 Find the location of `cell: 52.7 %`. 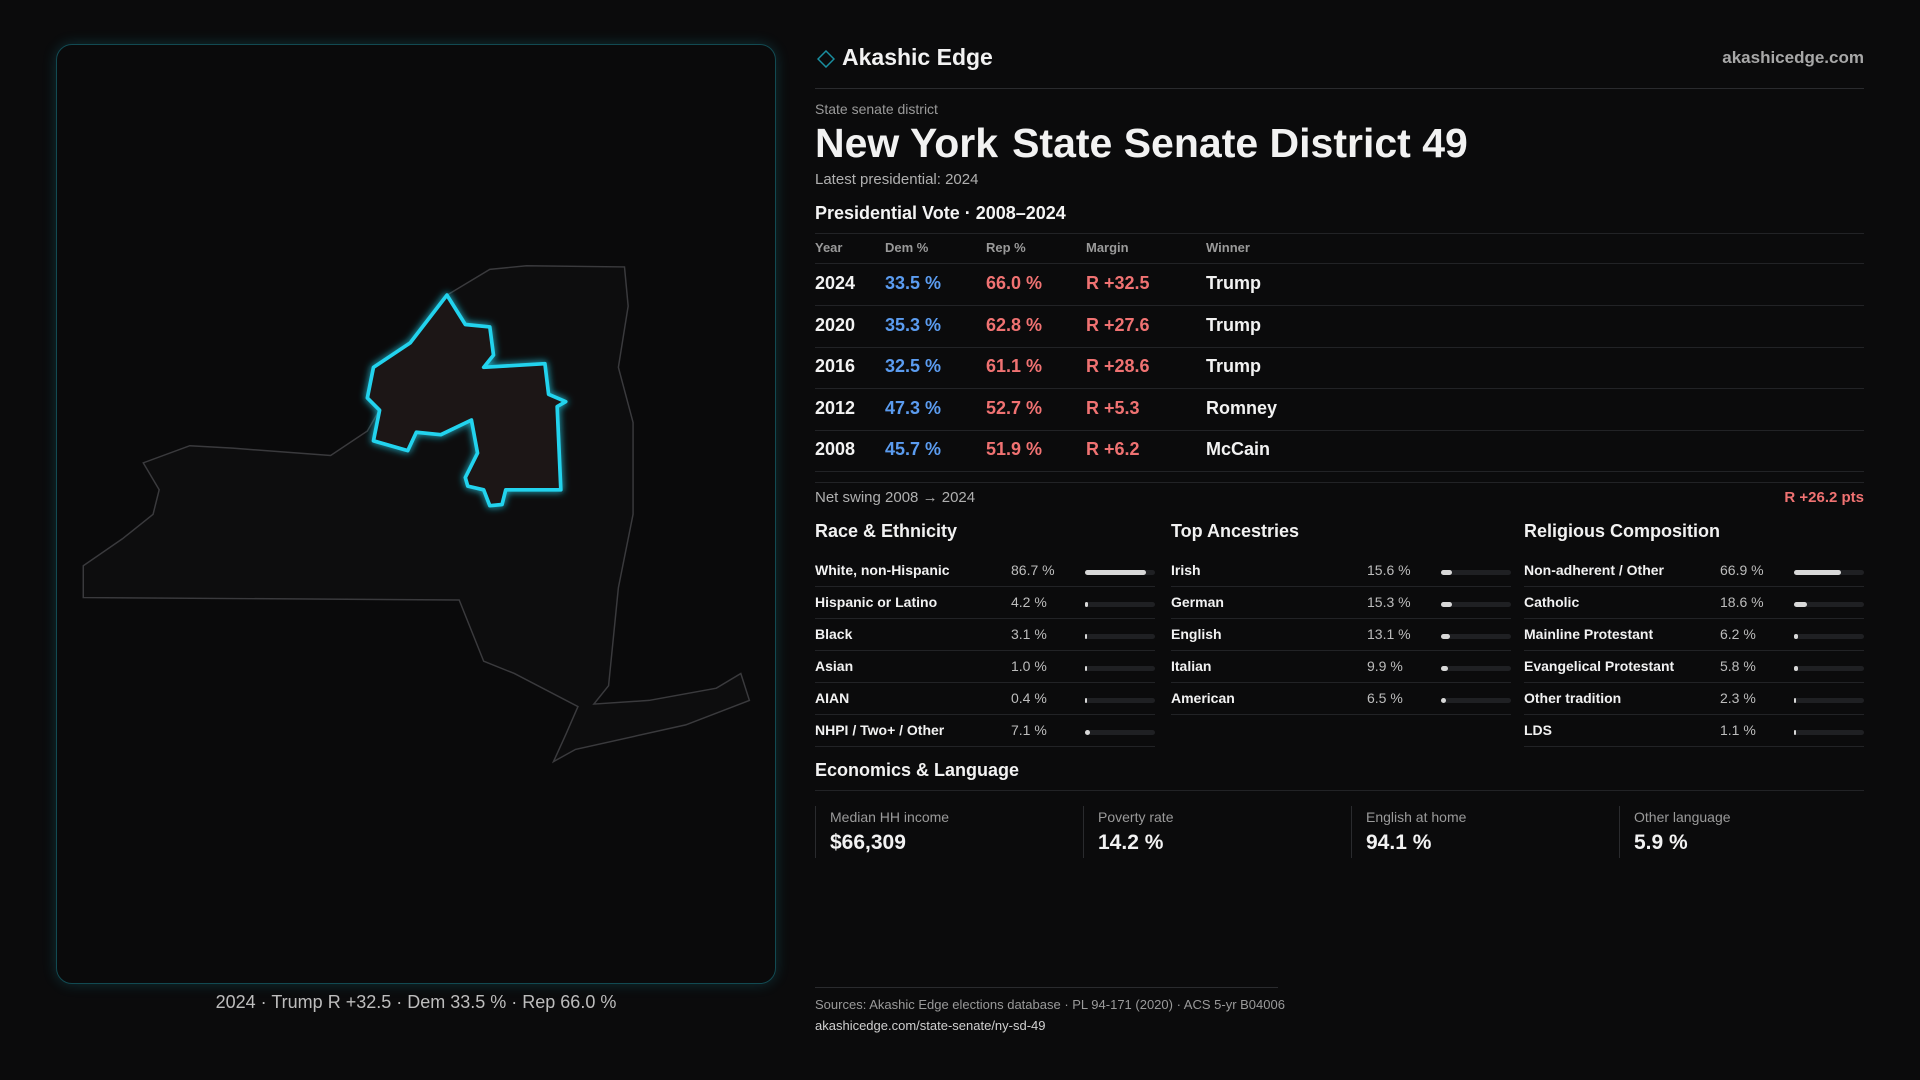

cell: 52.7 % is located at coordinates (1014, 407).